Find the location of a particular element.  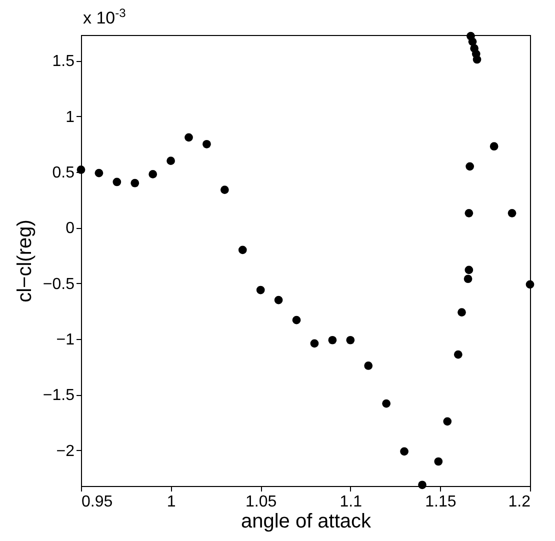

y-tick-label: 0.5 is located at coordinates (63, 173).